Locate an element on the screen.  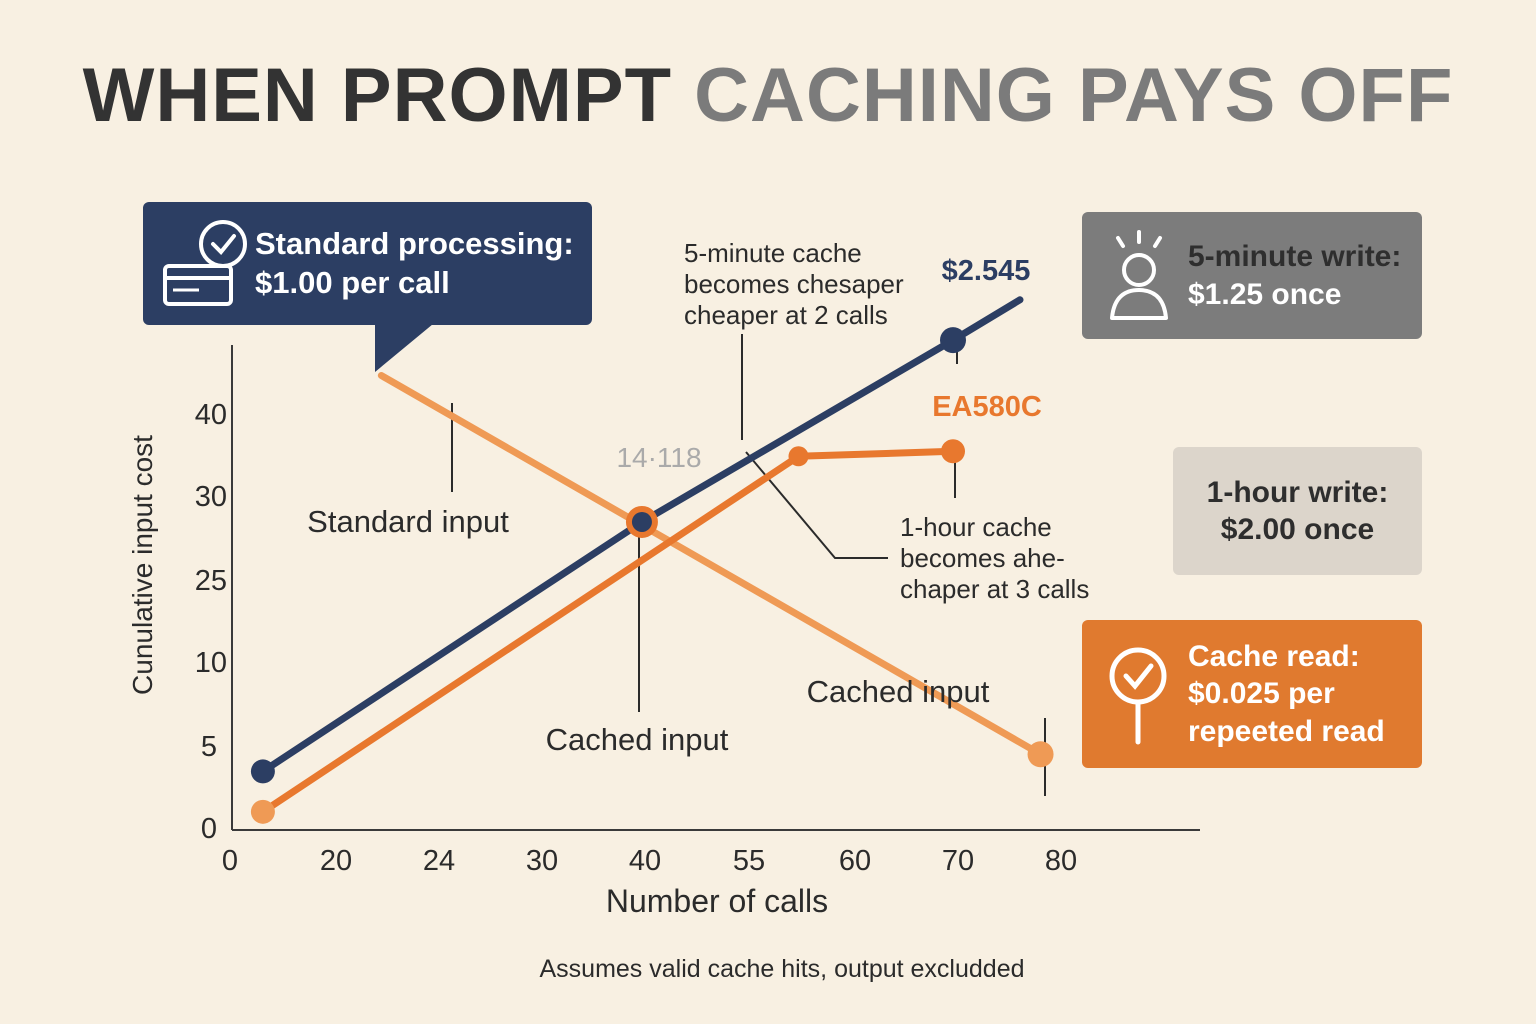
point-label-standard: $2.545 is located at coordinates (986, 271).